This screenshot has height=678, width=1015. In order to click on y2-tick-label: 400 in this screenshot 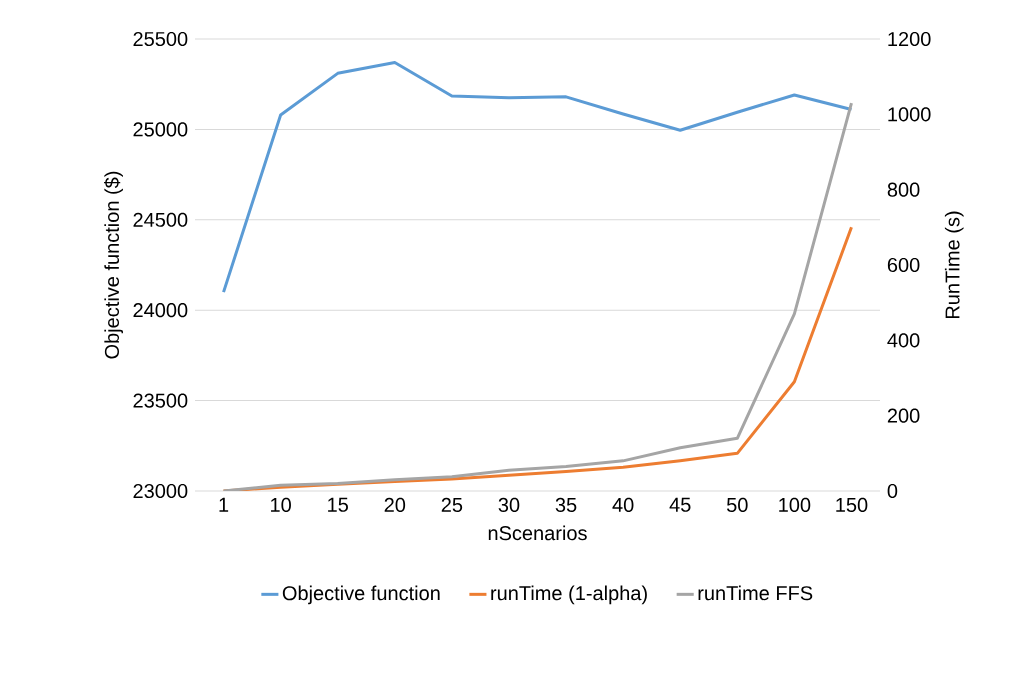, I will do `click(903, 340)`.